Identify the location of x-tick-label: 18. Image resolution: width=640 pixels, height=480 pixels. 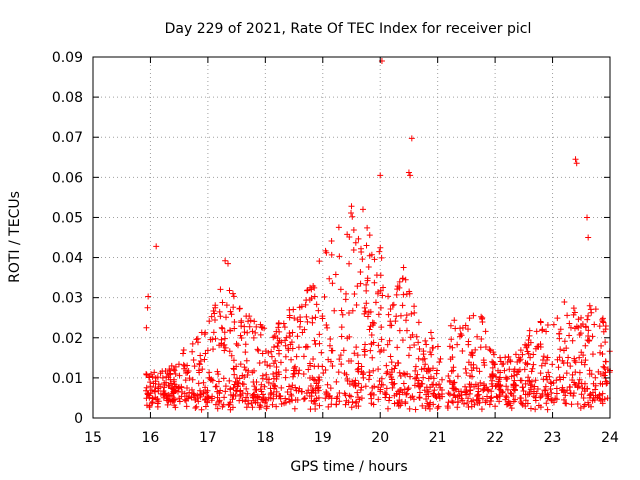
(265, 438).